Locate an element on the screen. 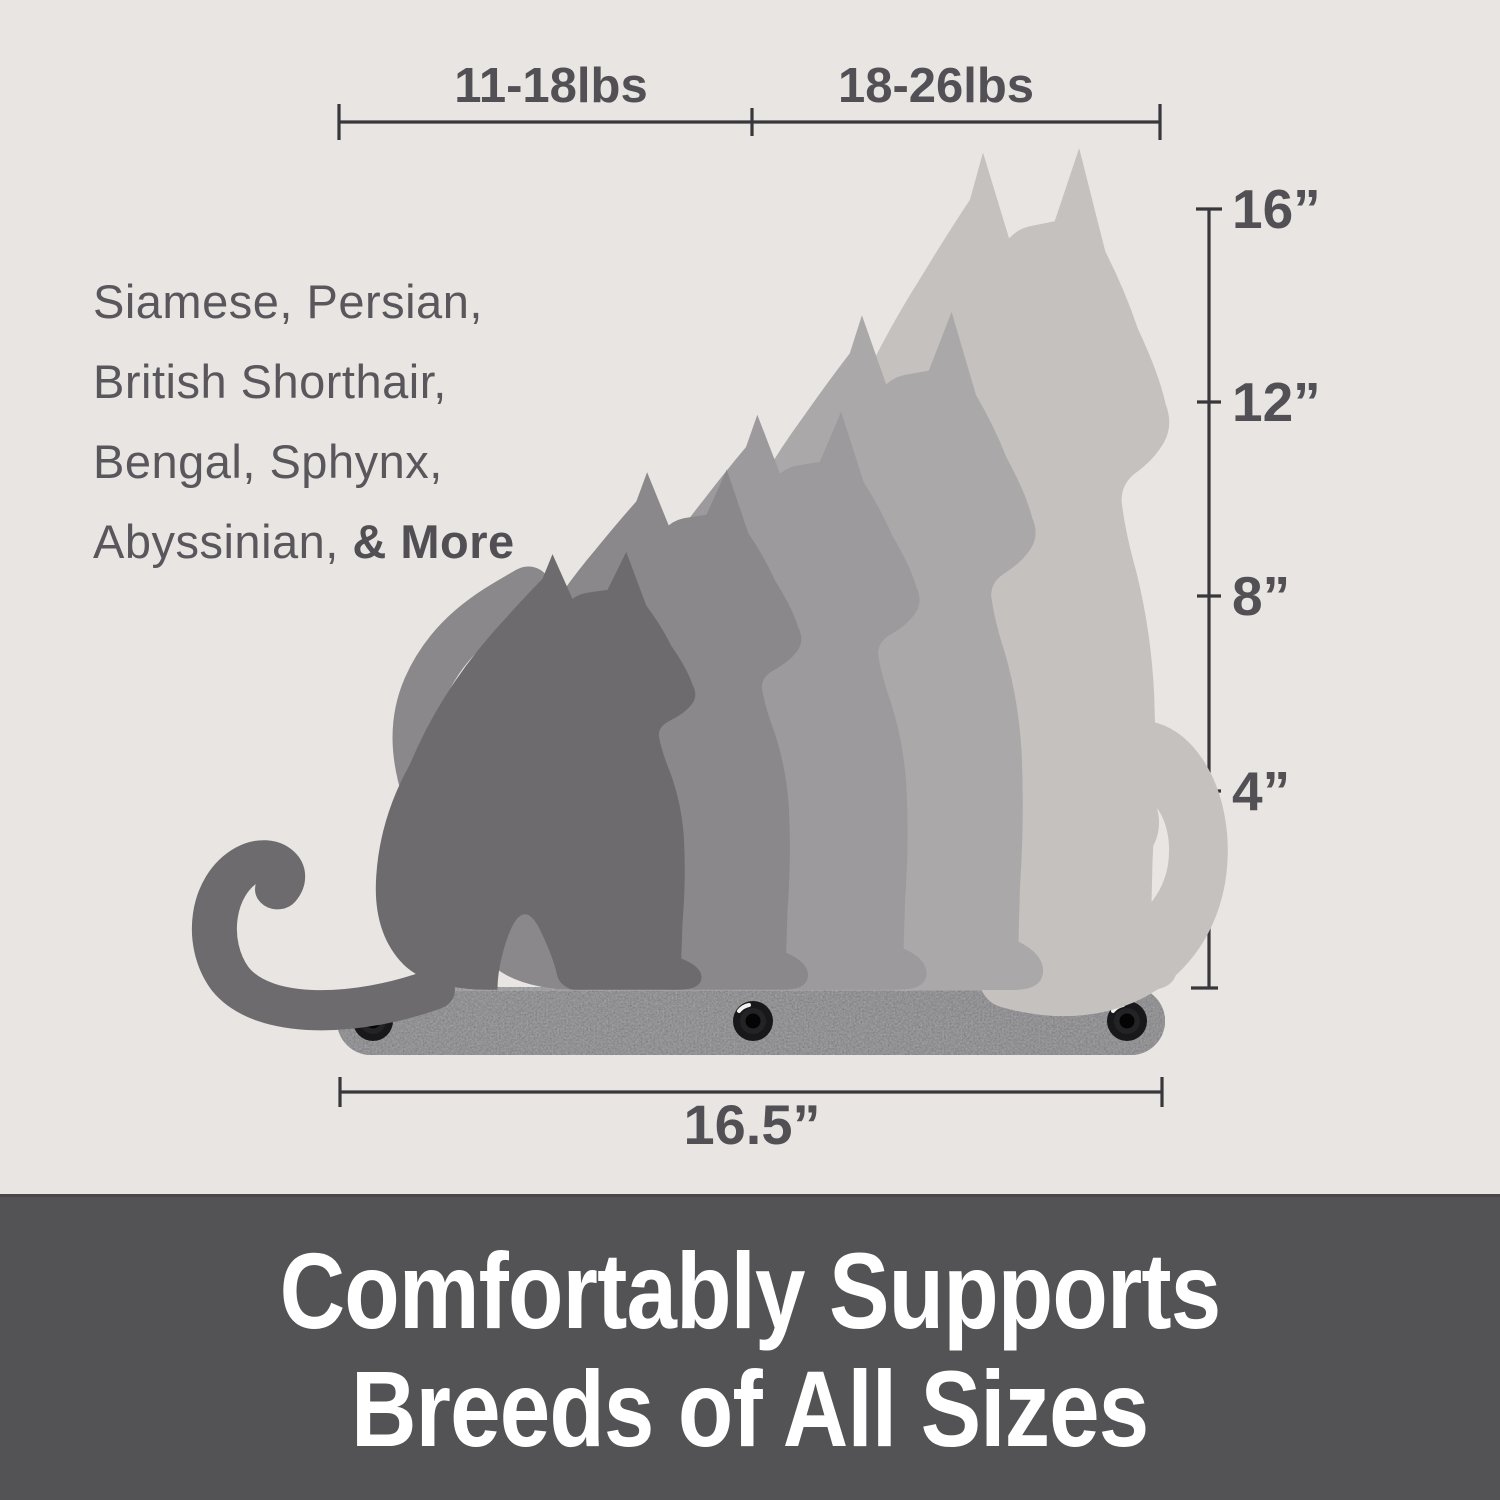 The width and height of the screenshot is (1500, 1500). width-dimension-line is located at coordinates (751, 1092).